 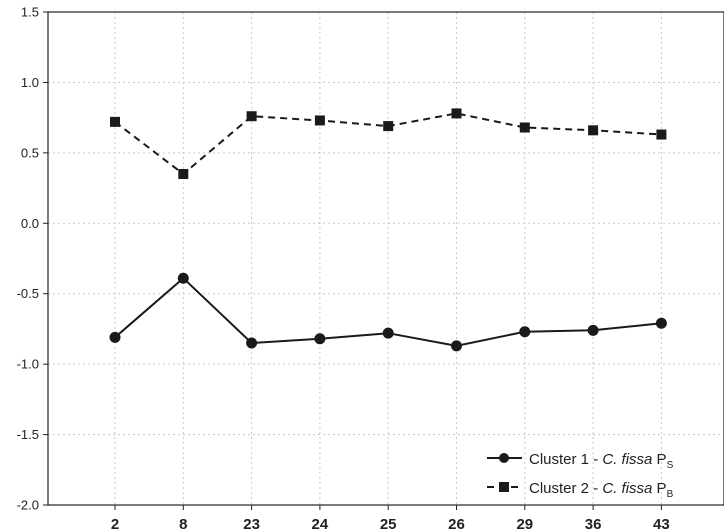 I want to click on legend-label-1: Cluster 1 - C. fissa PS, so click(x=601, y=461).